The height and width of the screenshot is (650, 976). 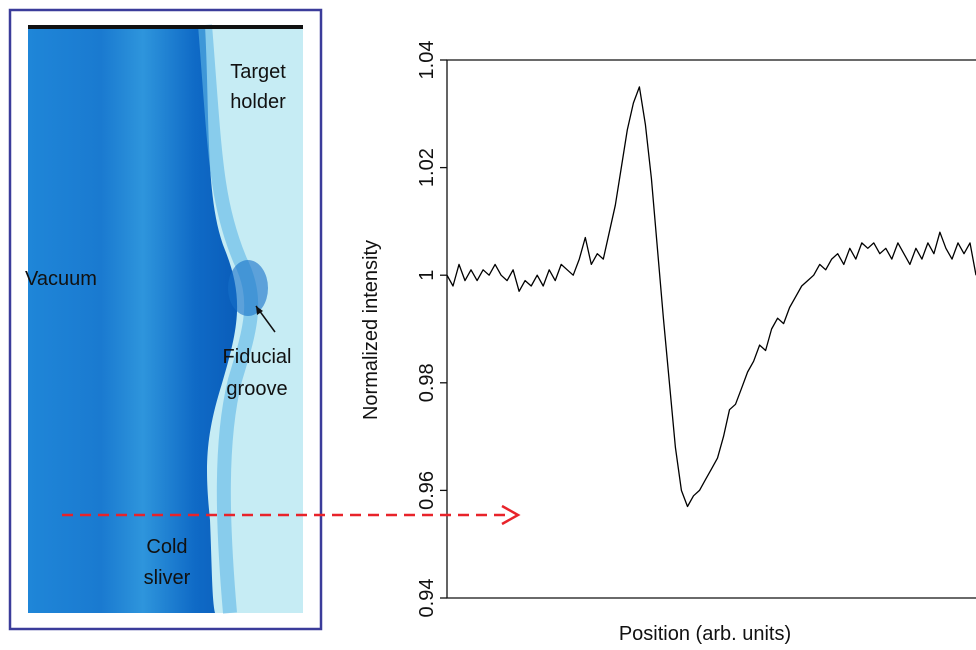 I want to click on image-label: Vacuum, so click(x=61, y=279).